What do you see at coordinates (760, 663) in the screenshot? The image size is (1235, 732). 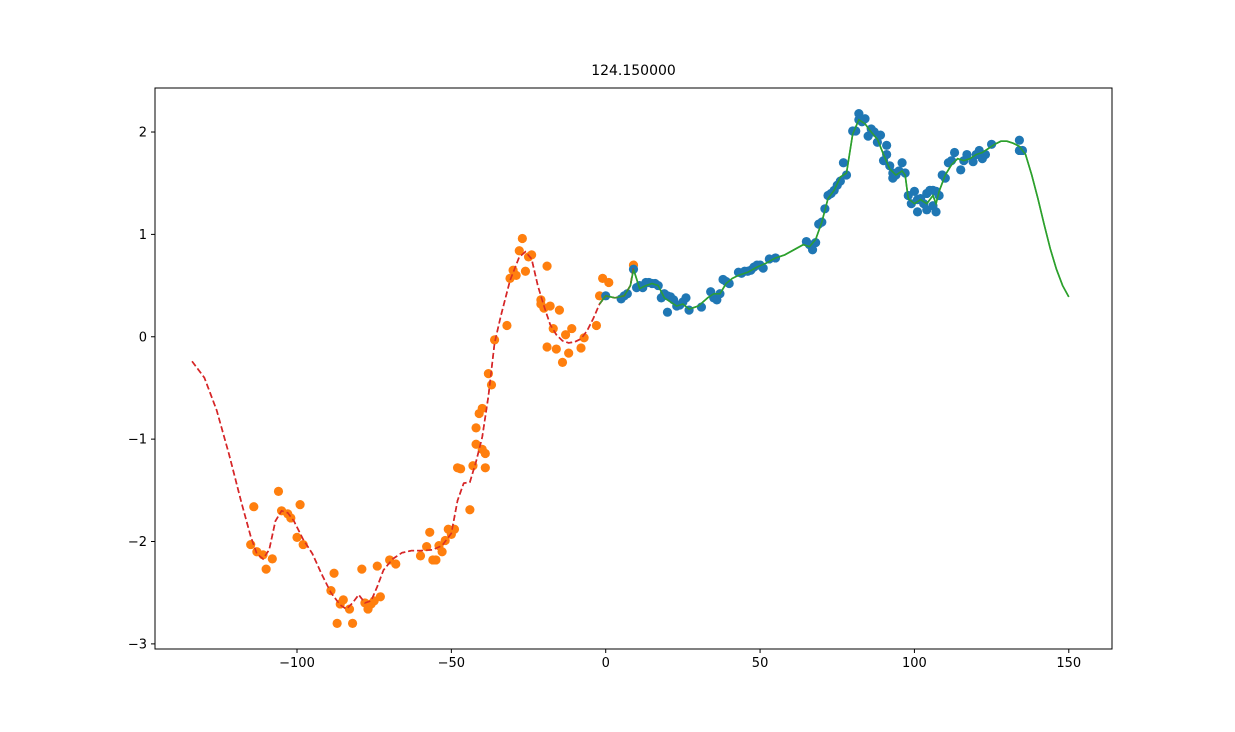 I see `x-tick-label: 50` at bounding box center [760, 663].